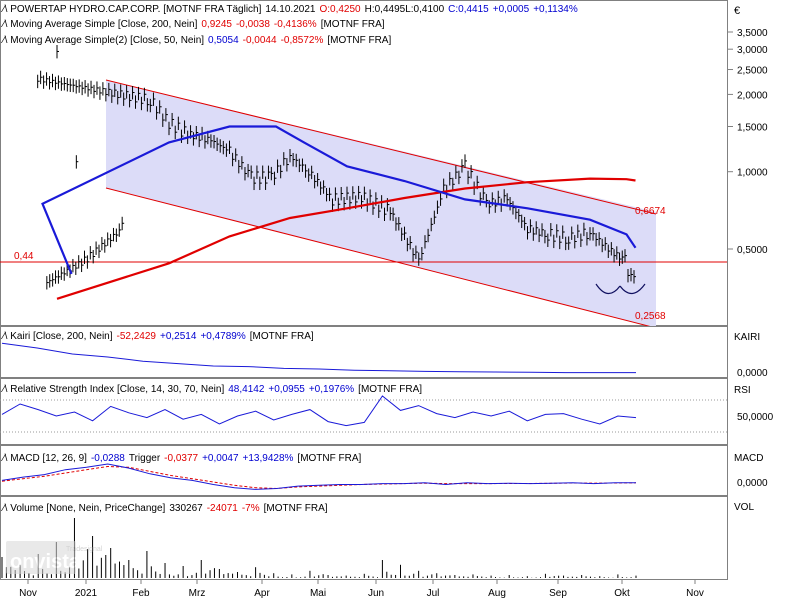 This screenshot has width=800, height=600. What do you see at coordinates (282, 336) in the screenshot?
I see `kairi-src: [MOTNF FRA]` at bounding box center [282, 336].